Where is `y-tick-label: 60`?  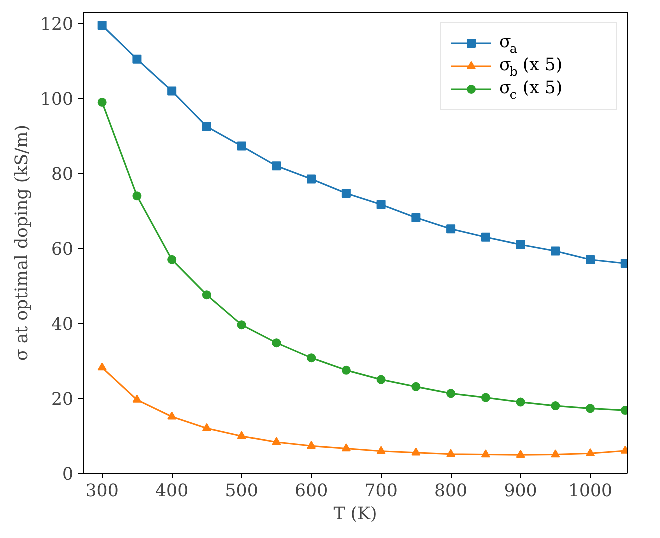
y-tick-label: 60 is located at coordinates (62, 250).